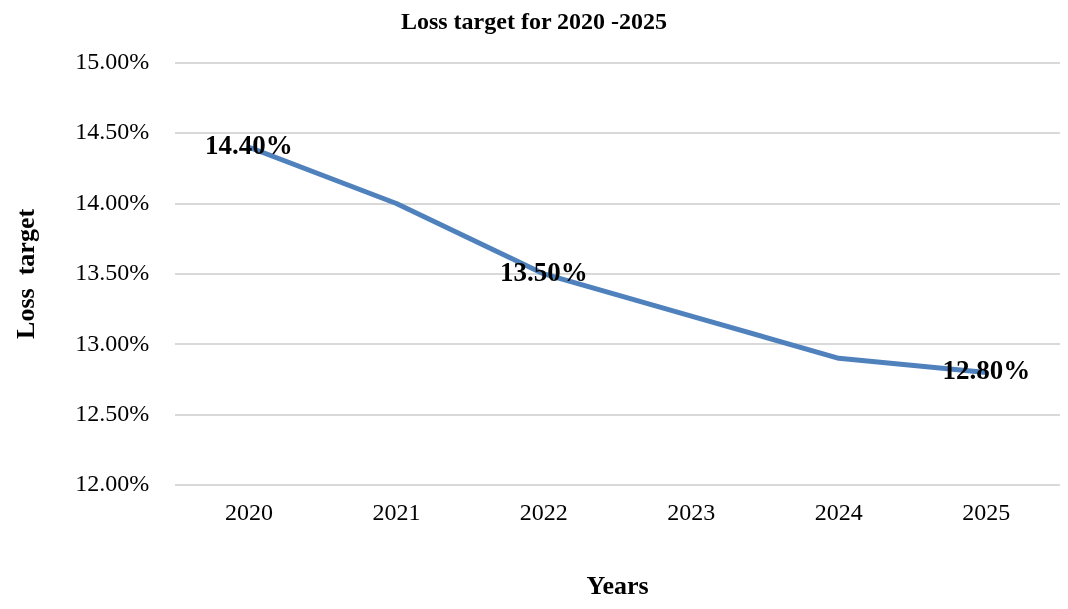 The image size is (1068, 609). I want to click on y-tick-label: 12.50%, so click(112, 412).